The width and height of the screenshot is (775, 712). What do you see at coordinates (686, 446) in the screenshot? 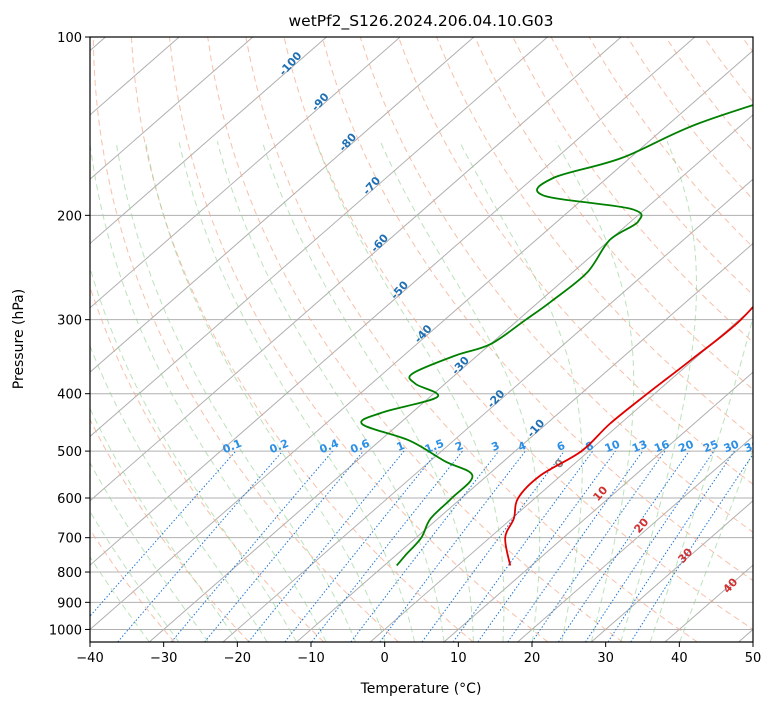
I see `mixing-ratio-label: 20` at bounding box center [686, 446].